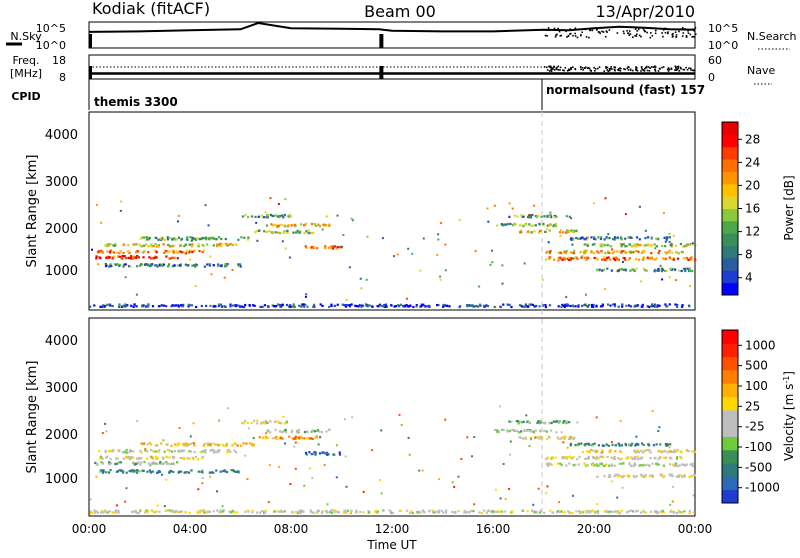 The width and height of the screenshot is (800, 558). I want to click on nsky-trace, so click(392, 34).